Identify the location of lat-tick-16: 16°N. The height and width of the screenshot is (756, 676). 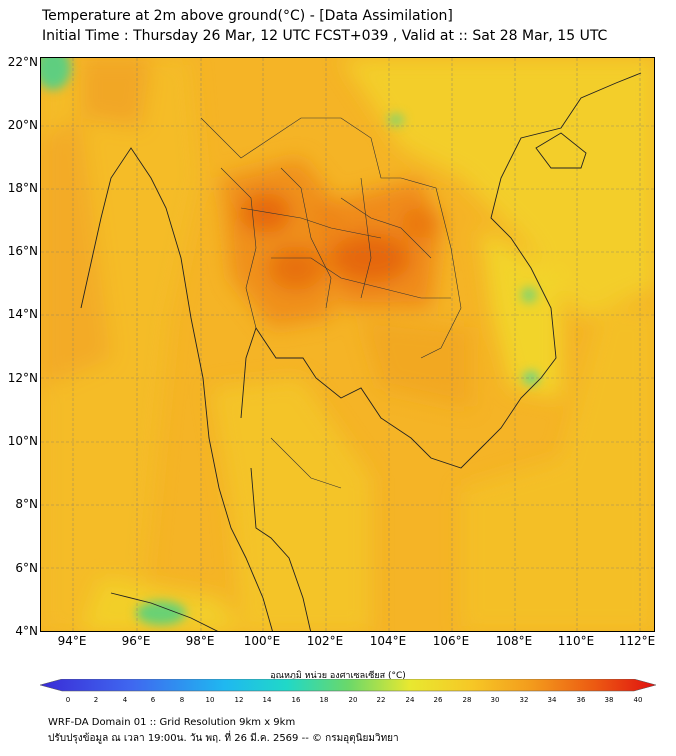
(22, 251).